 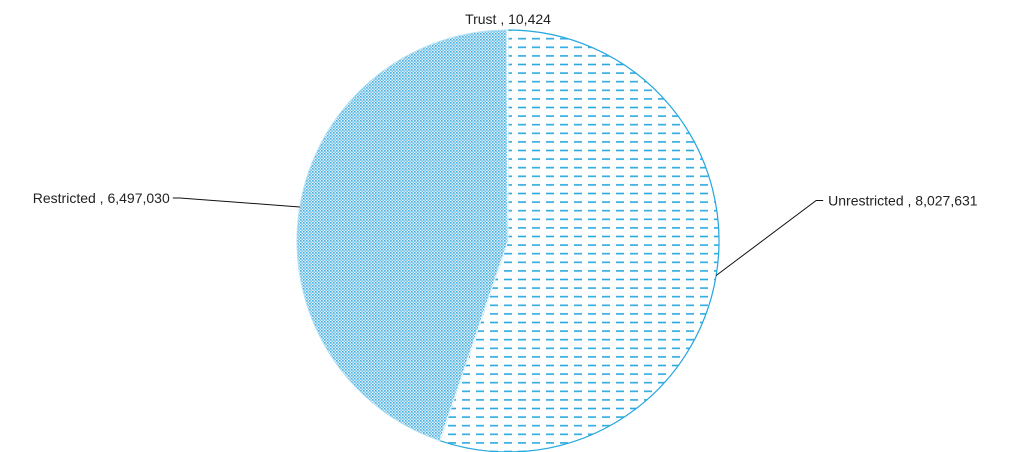 I want to click on leader-restricted, so click(x=236, y=202).